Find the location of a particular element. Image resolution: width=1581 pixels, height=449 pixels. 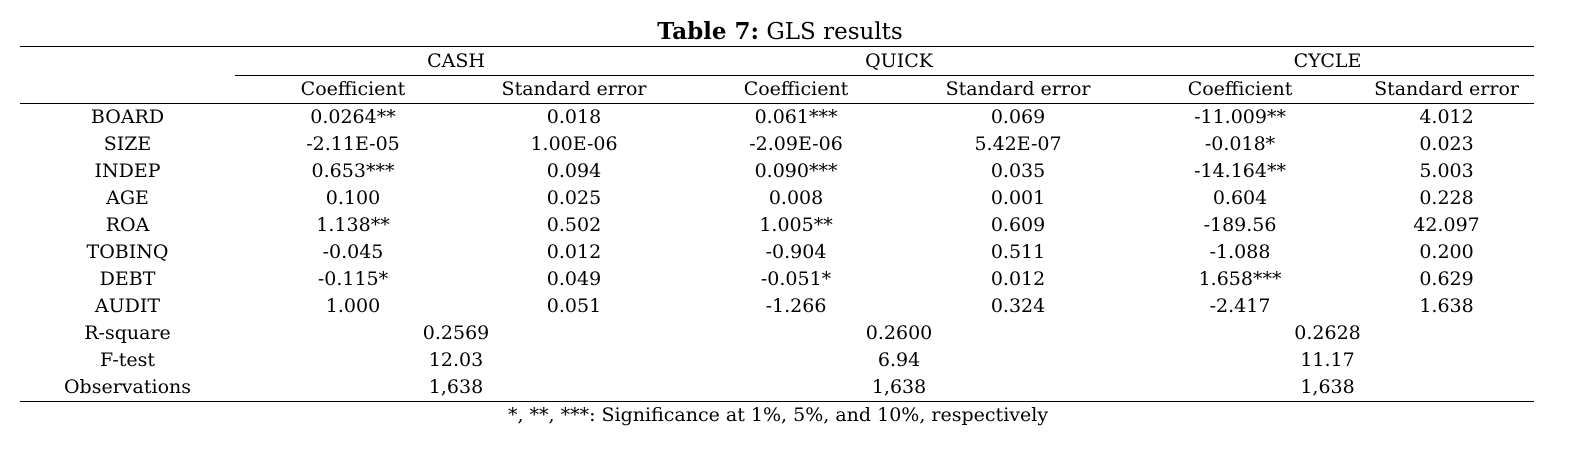

group-header-quick: QUICK is located at coordinates (899, 61).